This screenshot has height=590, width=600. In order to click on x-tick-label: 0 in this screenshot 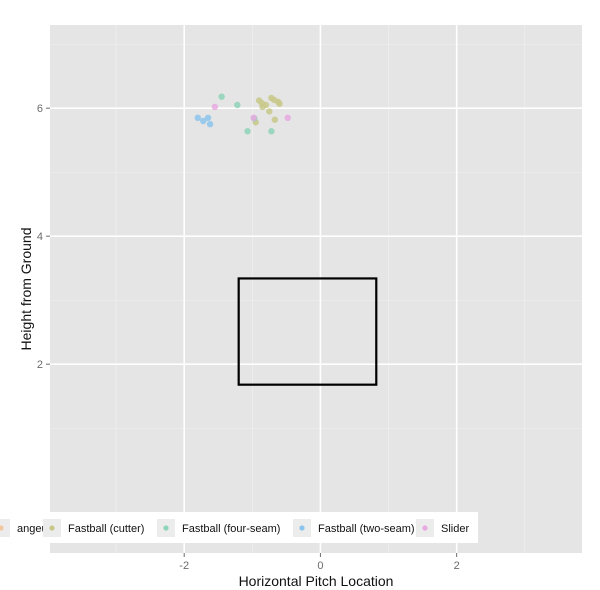, I will do `click(320, 566)`.